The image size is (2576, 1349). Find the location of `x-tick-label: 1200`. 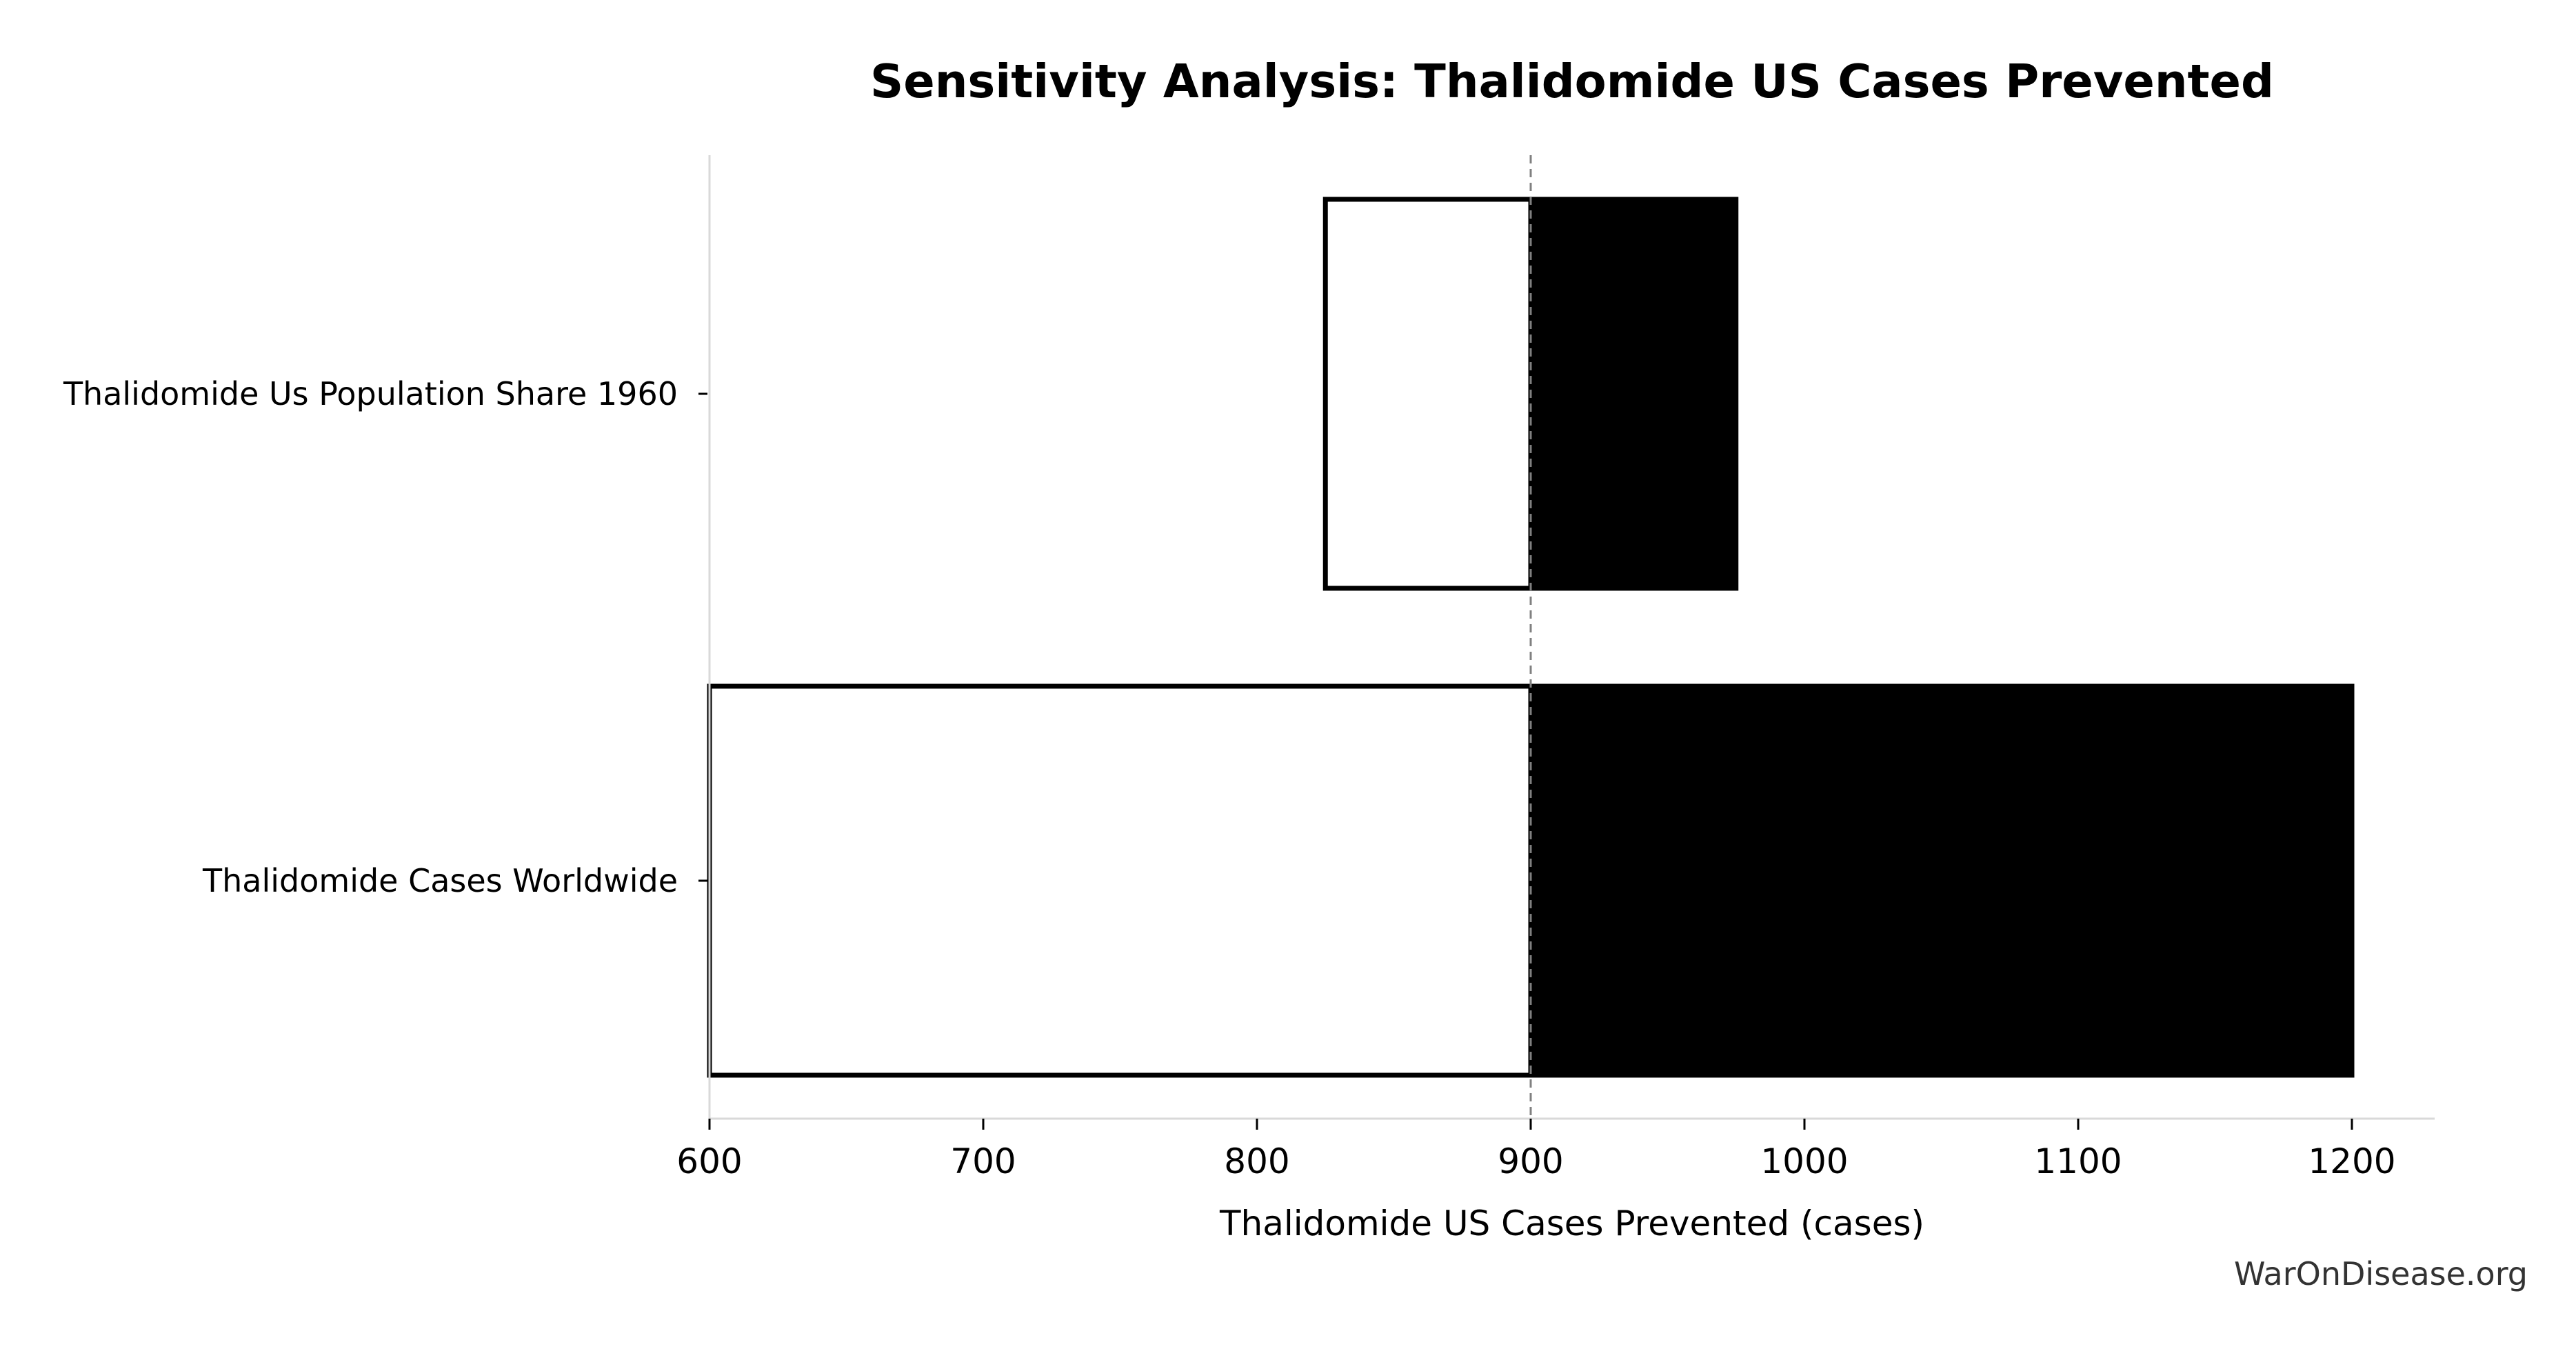

x-tick-label: 1200 is located at coordinates (2351, 1161).